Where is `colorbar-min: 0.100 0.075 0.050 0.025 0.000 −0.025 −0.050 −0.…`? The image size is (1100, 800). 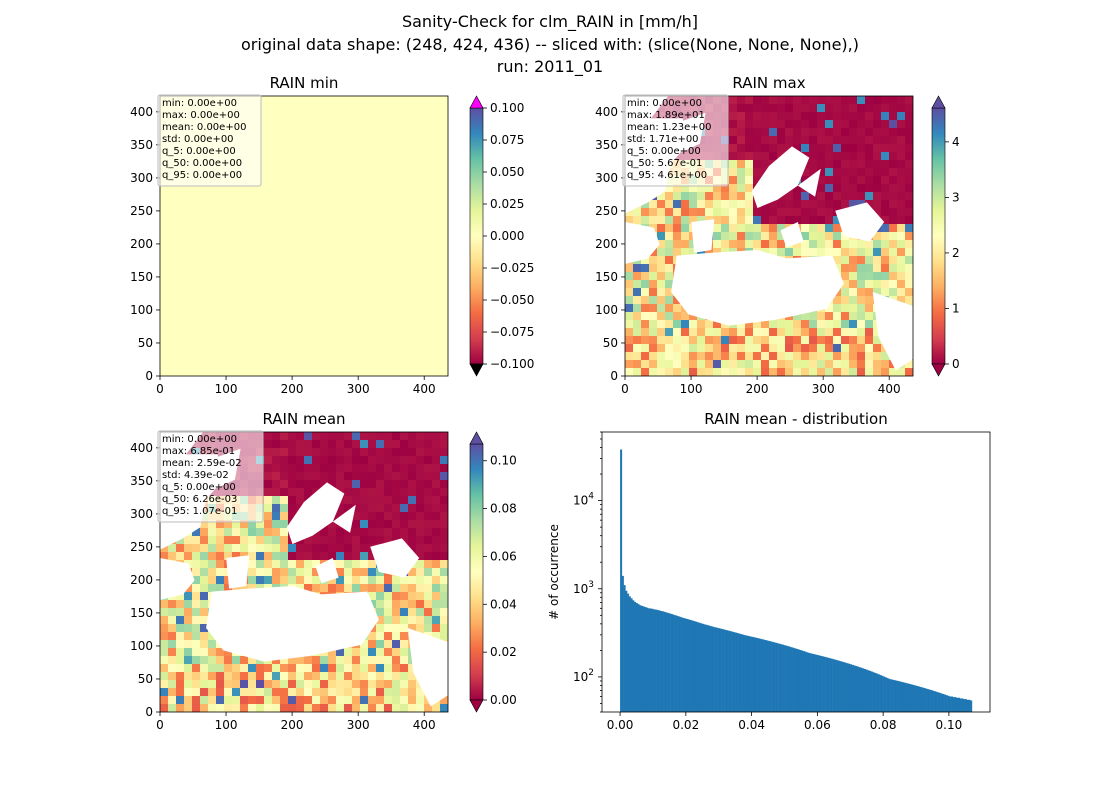 colorbar-min: 0.100 0.075 0.050 0.025 0.000 −0.025 −0.050 −0.… is located at coordinates (501, 236).